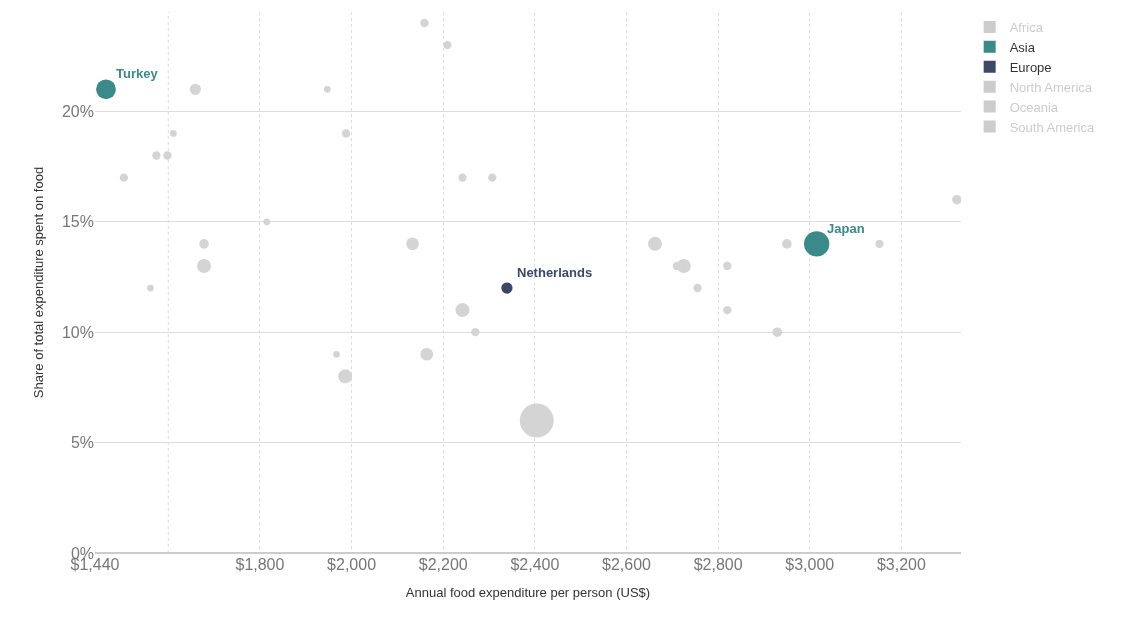  I want to click on x-tick-label: $2,400, so click(535, 564).